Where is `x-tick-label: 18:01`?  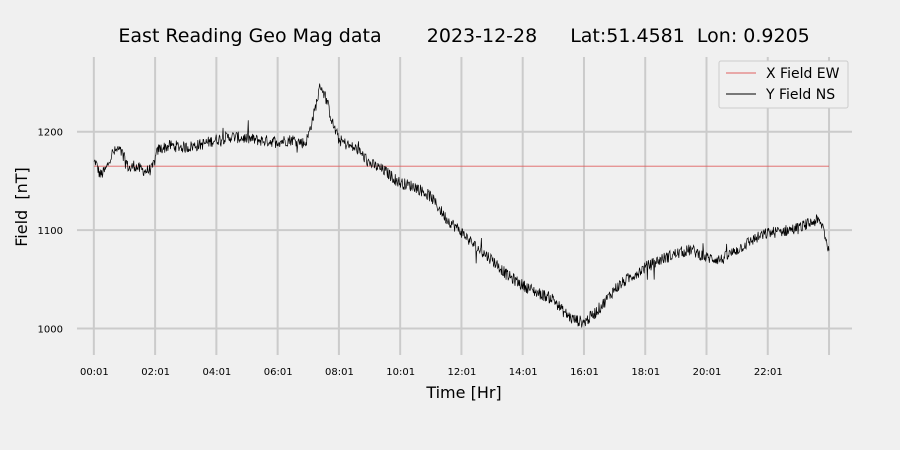
x-tick-label: 18:01 is located at coordinates (645, 372).